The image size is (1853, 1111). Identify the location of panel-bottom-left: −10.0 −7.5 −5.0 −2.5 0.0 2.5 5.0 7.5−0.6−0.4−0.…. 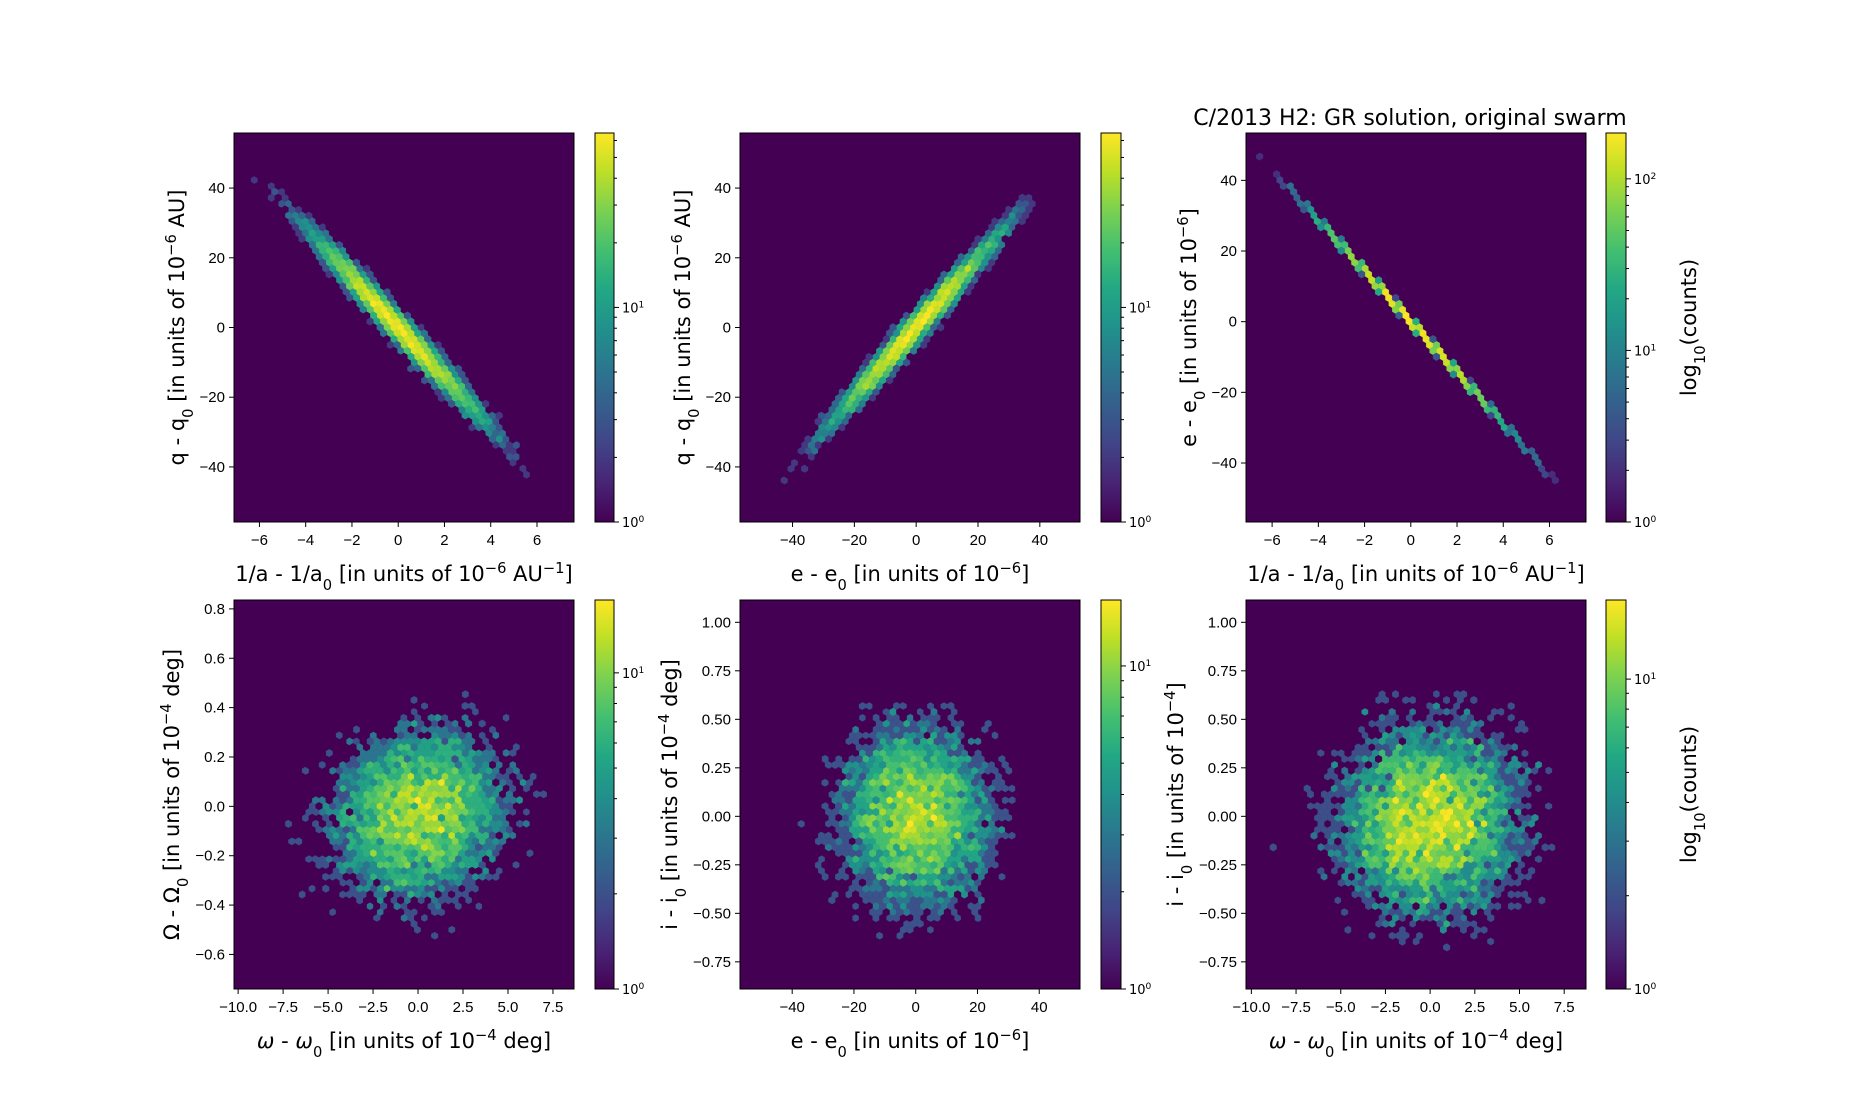
(401, 830).